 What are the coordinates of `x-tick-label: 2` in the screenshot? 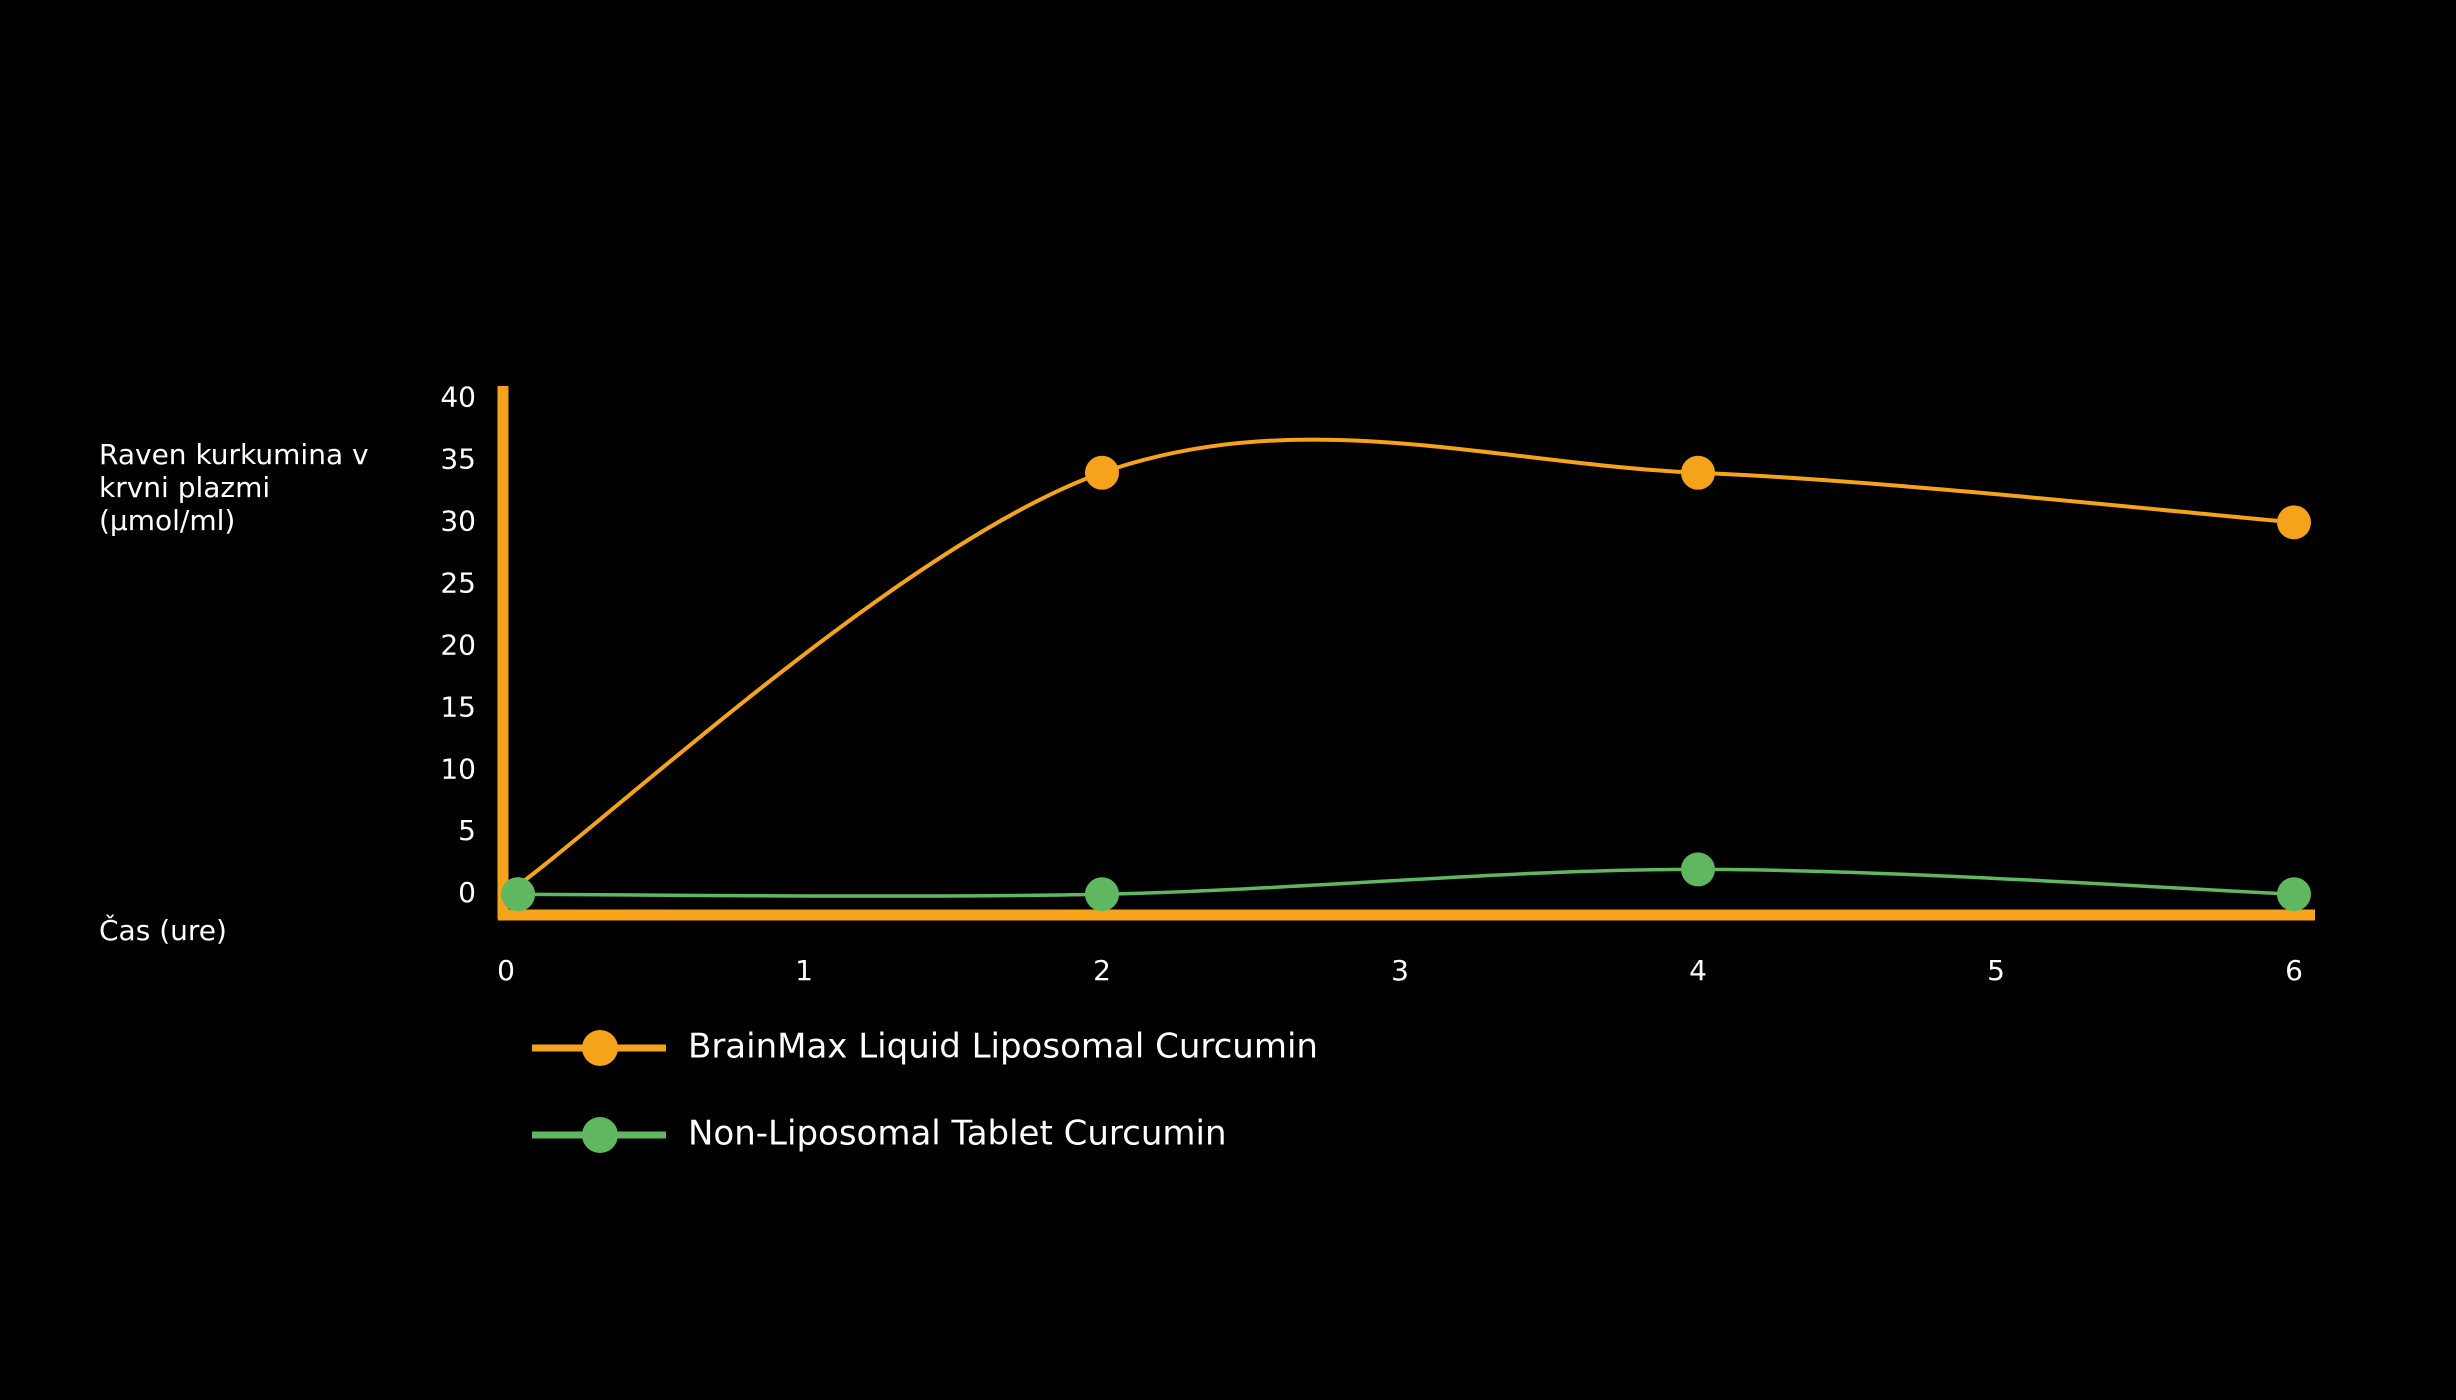 It's located at (1102, 970).